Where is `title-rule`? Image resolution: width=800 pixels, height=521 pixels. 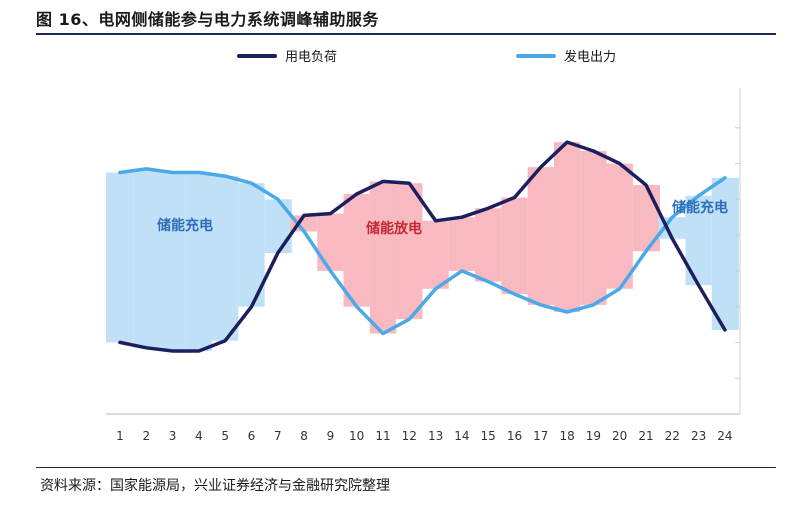 title-rule is located at coordinates (406, 34).